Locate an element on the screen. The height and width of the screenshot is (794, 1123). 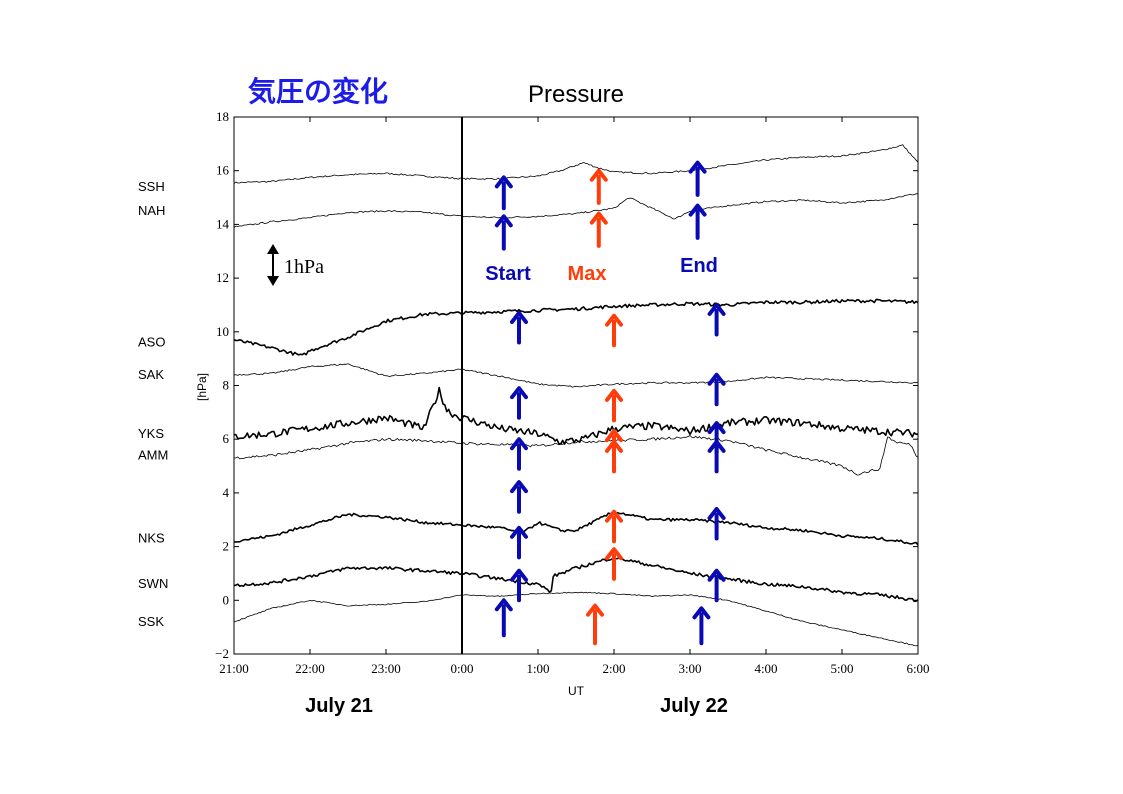
date-label-right: July 22 is located at coordinates (694, 706).